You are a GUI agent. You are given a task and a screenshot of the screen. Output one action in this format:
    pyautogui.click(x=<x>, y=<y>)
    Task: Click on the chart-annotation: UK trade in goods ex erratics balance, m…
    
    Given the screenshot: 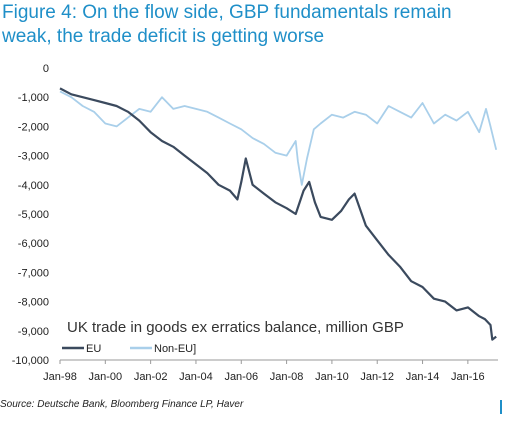 What is the action you would take?
    pyautogui.click(x=235, y=327)
    